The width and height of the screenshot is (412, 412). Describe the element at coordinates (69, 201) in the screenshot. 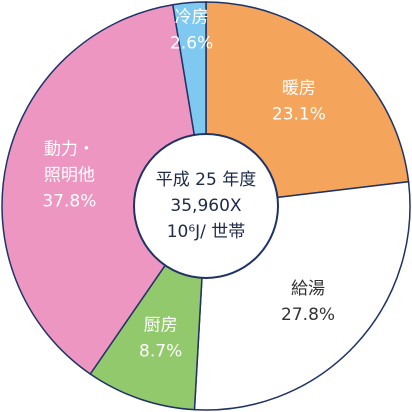

I see `value-label: 37.8%` at that location.